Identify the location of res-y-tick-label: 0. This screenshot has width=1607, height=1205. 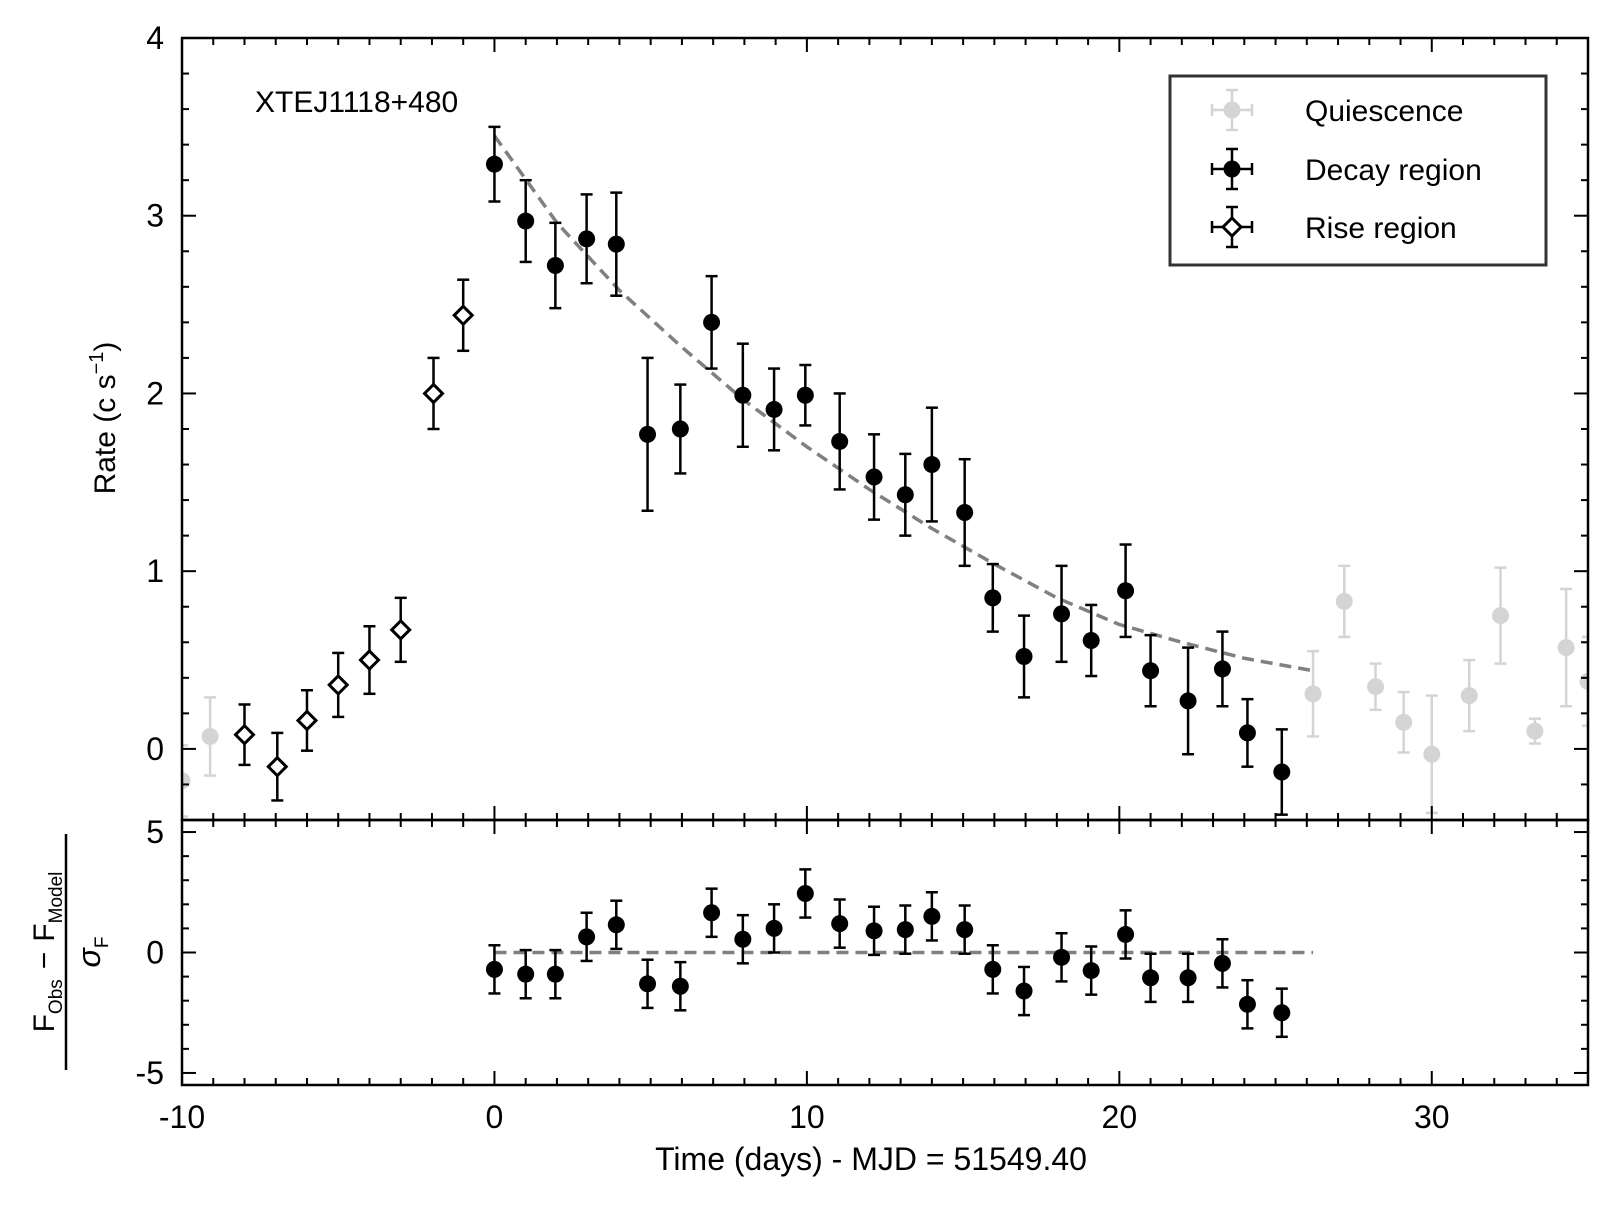
(155, 953).